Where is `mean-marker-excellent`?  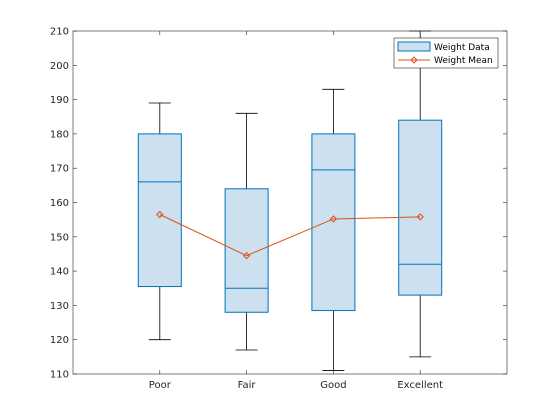
mean-marker-excellent is located at coordinates (420, 217).